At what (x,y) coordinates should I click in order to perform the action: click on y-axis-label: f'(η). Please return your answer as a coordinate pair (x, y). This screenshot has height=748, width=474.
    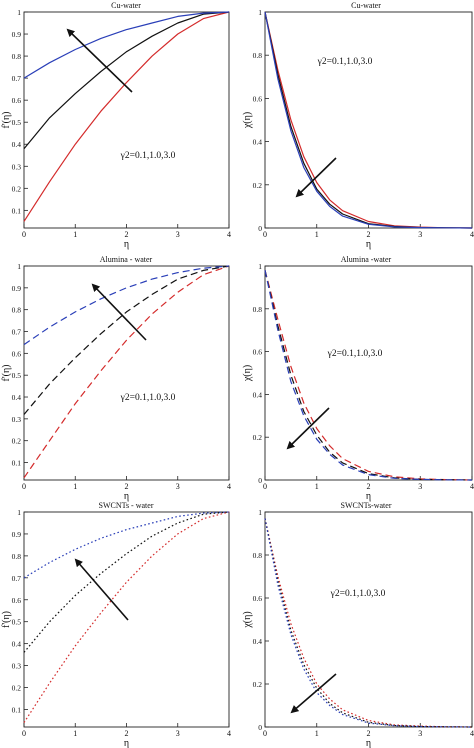
    Looking at the image, I should click on (6, 119).